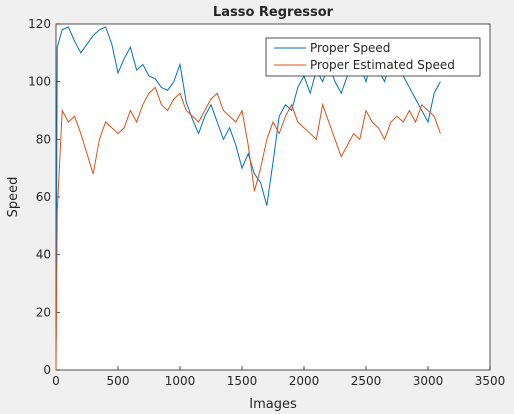  What do you see at coordinates (366, 381) in the screenshot?
I see `x-tick-label: 2500` at bounding box center [366, 381].